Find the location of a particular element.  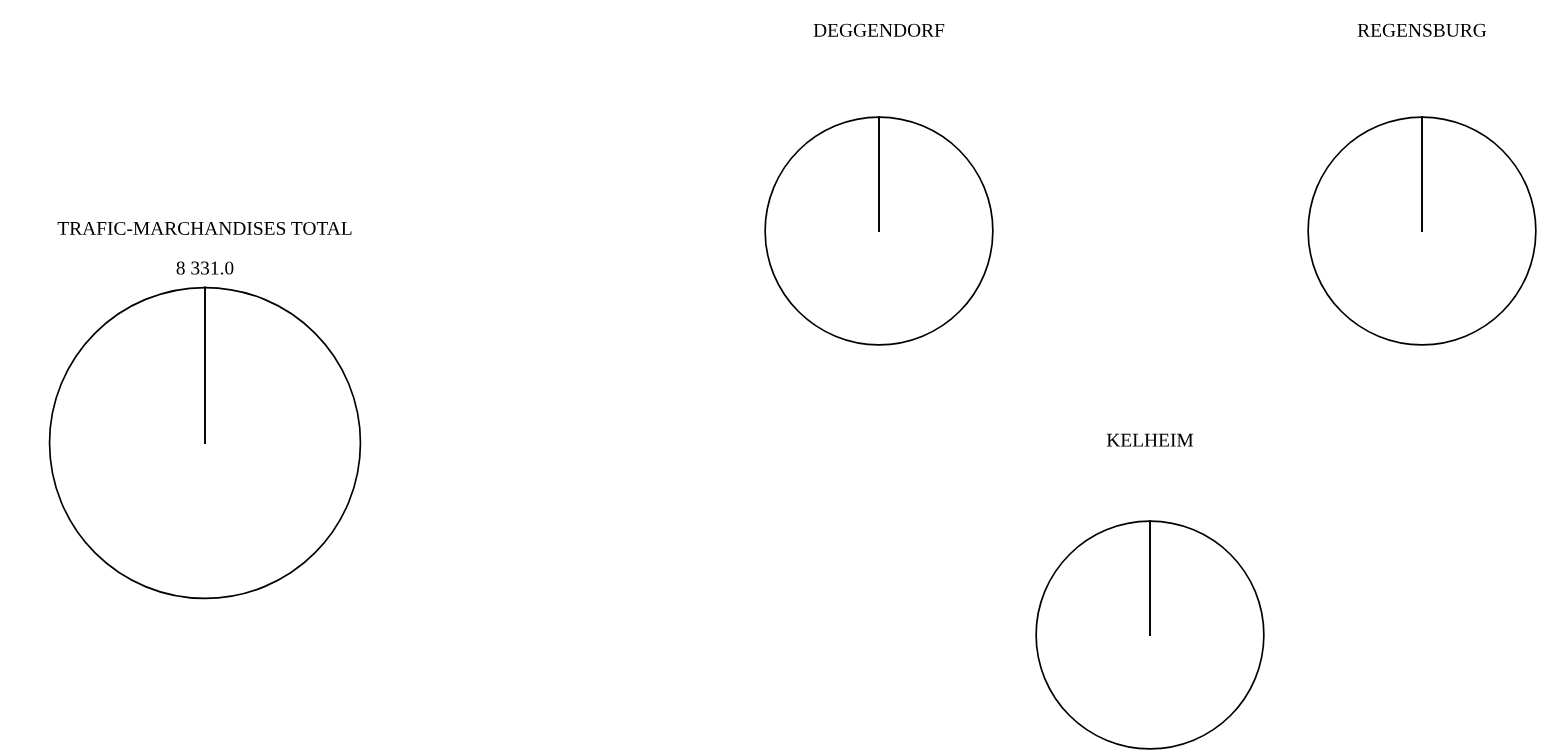

data-label: 8 331.0 is located at coordinates (205, 268).